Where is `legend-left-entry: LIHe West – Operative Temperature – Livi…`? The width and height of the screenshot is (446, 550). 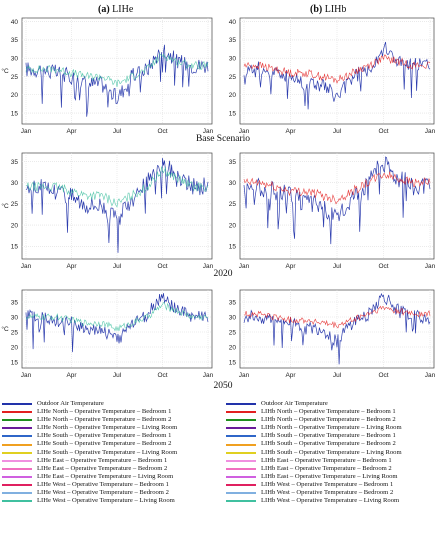
legend-left-entry: LIHe West – Operative Temperature – Livi… is located at coordinates (89, 501).